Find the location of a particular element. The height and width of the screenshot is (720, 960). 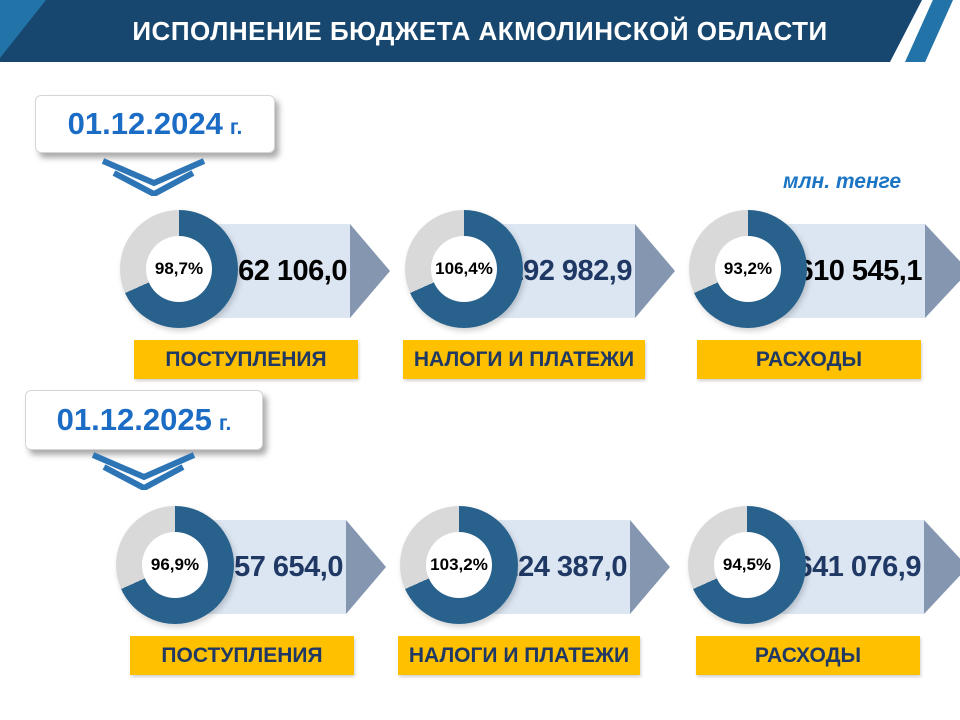

metric-card: 657 654,0 96,9% ПОСТУПЛЕНИЯ is located at coordinates (266, 596).